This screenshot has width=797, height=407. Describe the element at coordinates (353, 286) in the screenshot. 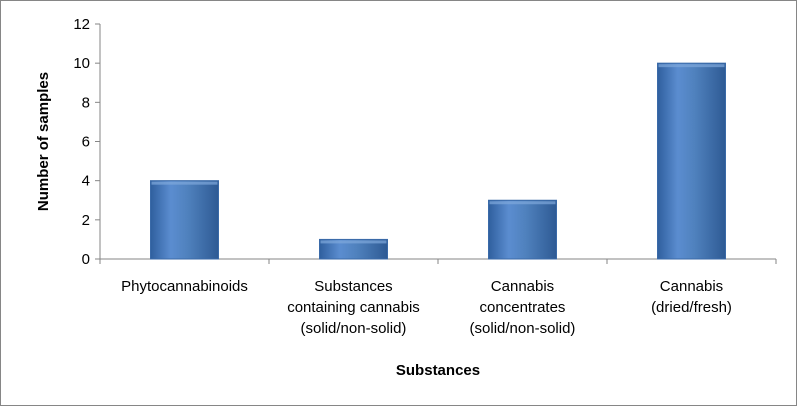

I see `x-category-label-line: Substances` at that location.